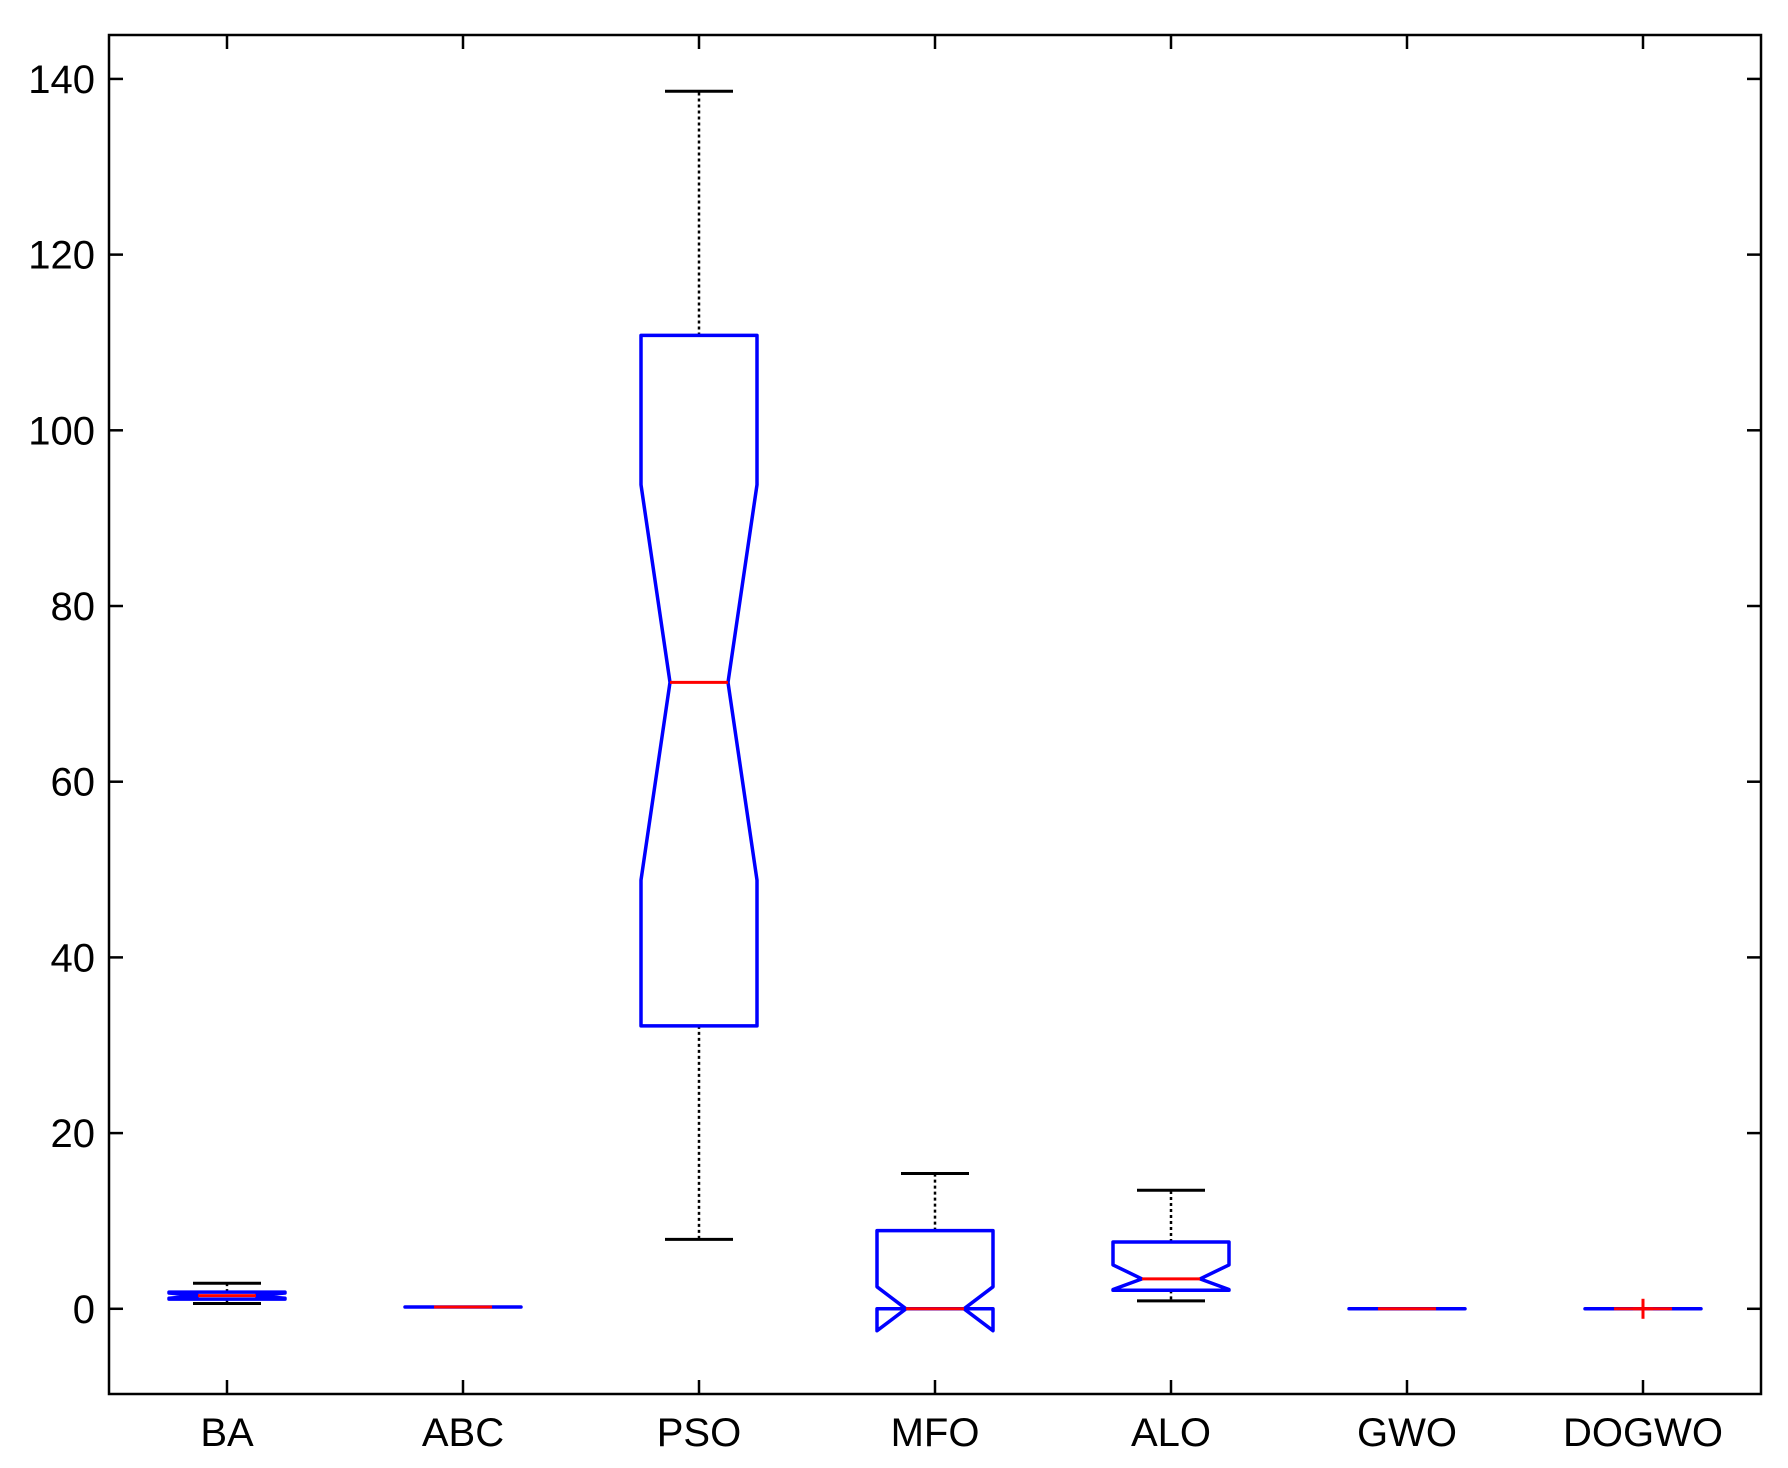 This screenshot has height=1468, width=1788. Describe the element at coordinates (463, 1433) in the screenshot. I see `x-tick-label: ABC` at that location.